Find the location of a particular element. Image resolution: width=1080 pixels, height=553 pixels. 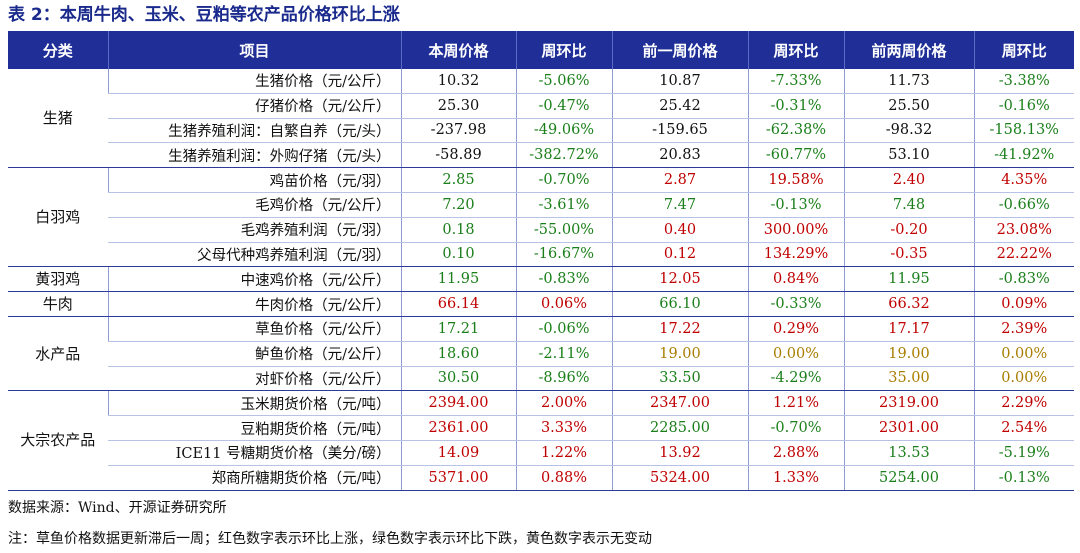

item-cell: 玉米期货价格（元/吨） is located at coordinates (254, 403).